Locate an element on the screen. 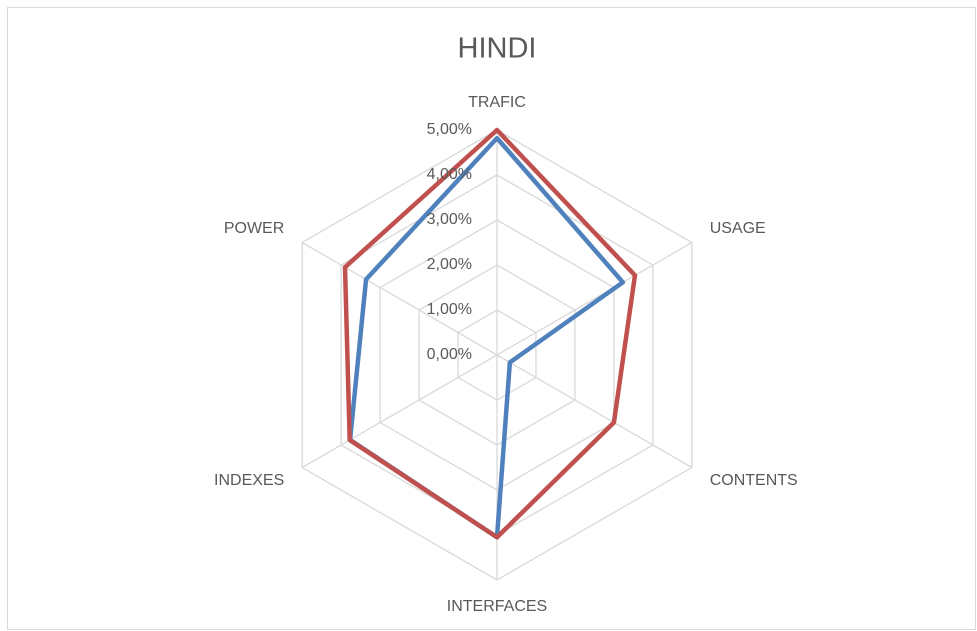 This screenshot has height=631, width=977. y-tick-label: 1,00% is located at coordinates (449, 309).